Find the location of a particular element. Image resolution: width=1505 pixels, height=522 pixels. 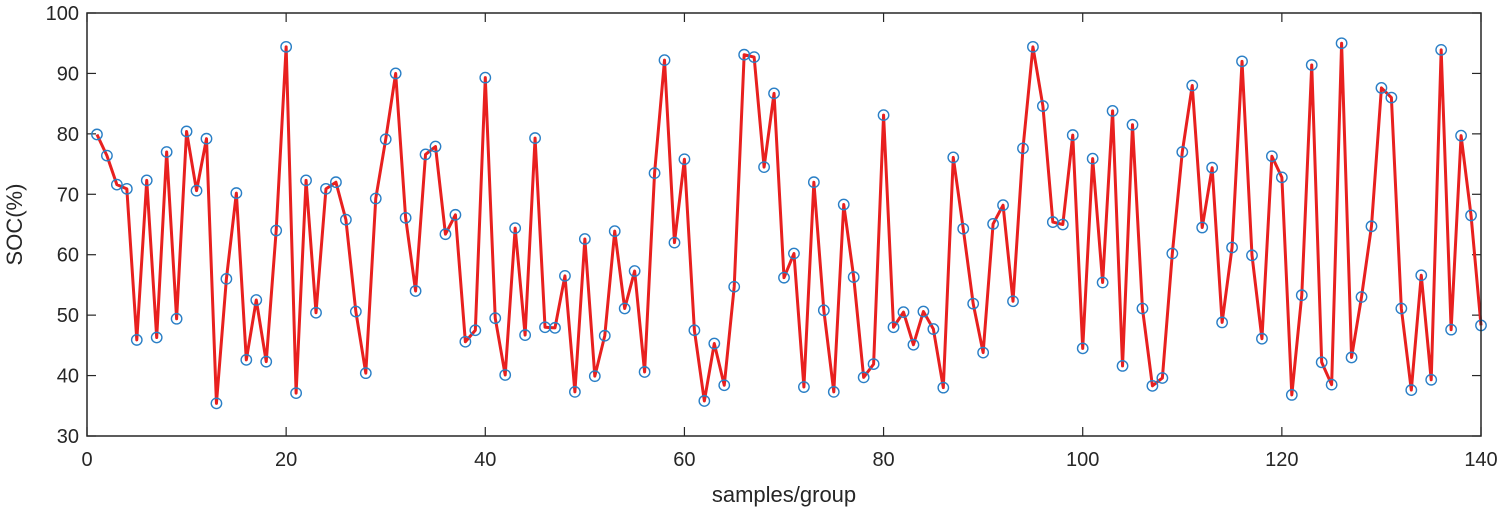

y-tick-label: 90 is located at coordinates (68, 74).